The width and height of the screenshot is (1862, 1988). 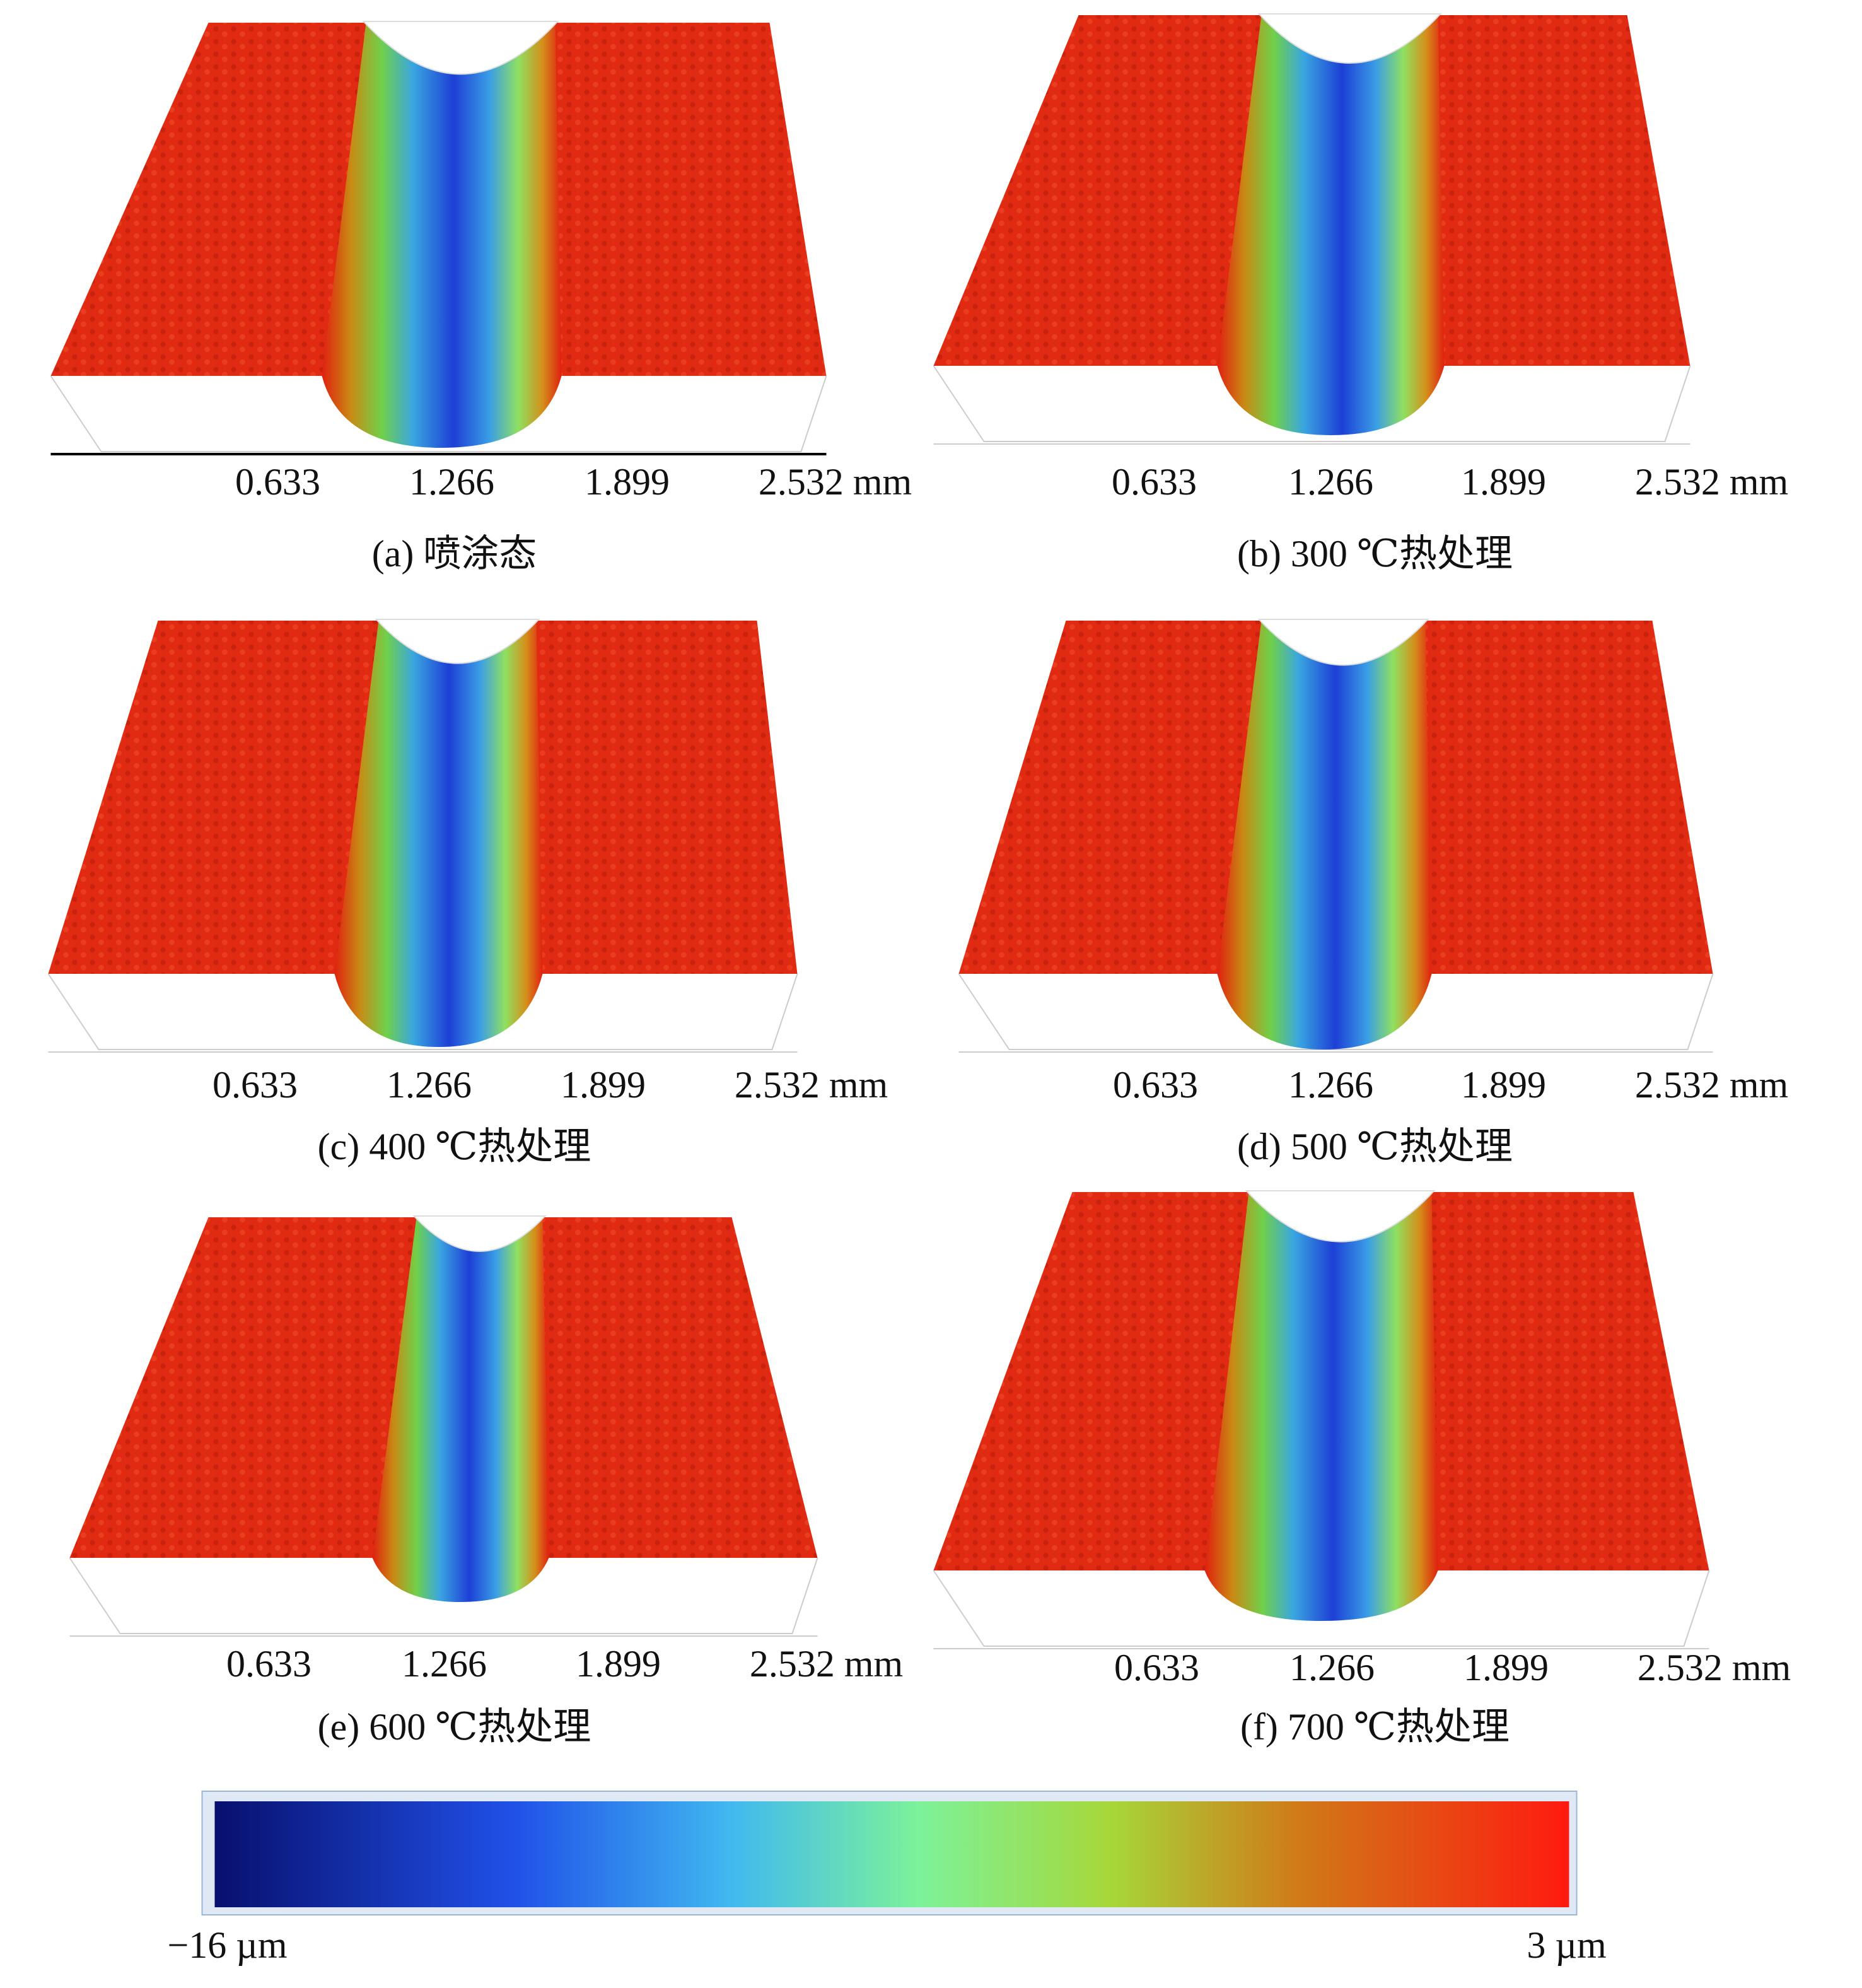 I want to click on panel-caption: (a) 喷涂态, so click(x=454, y=554).